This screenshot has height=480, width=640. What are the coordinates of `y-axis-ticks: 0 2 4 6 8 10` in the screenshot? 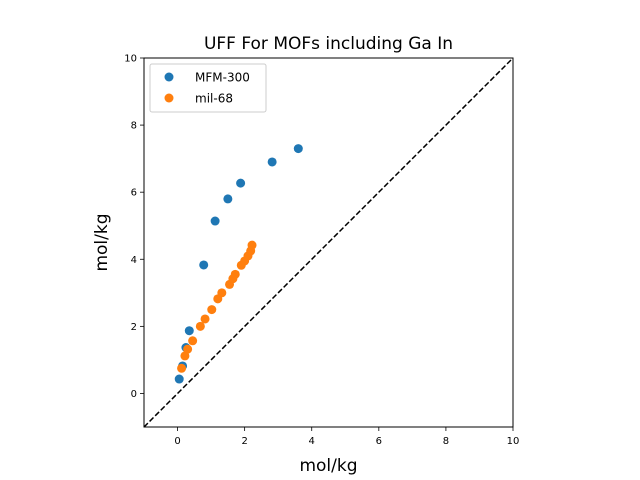 It's located at (134, 227).